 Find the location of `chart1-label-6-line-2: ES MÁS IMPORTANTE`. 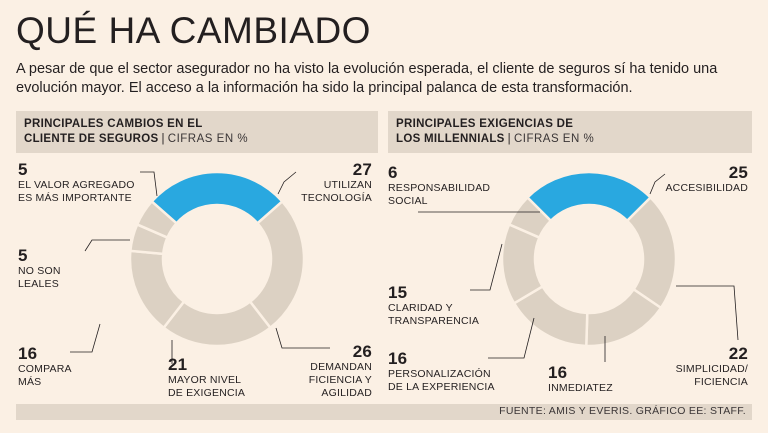

chart1-label-6-line-2: ES MÁS IMPORTANTE is located at coordinates (75, 198).